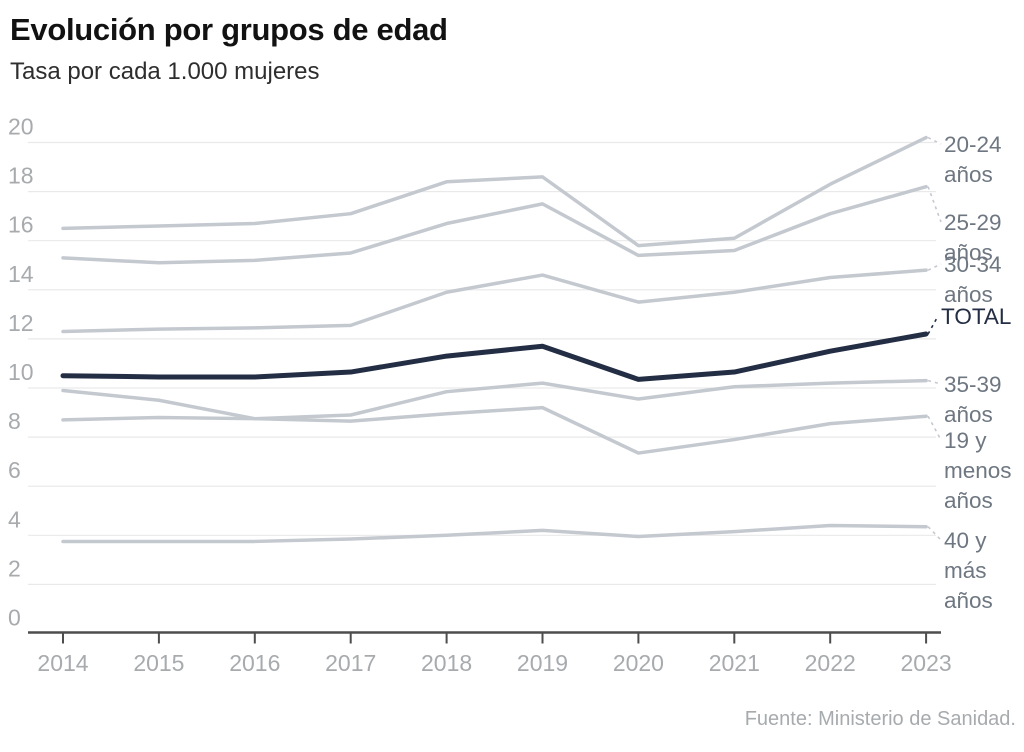  I want to click on series-line-total, so click(494, 356).